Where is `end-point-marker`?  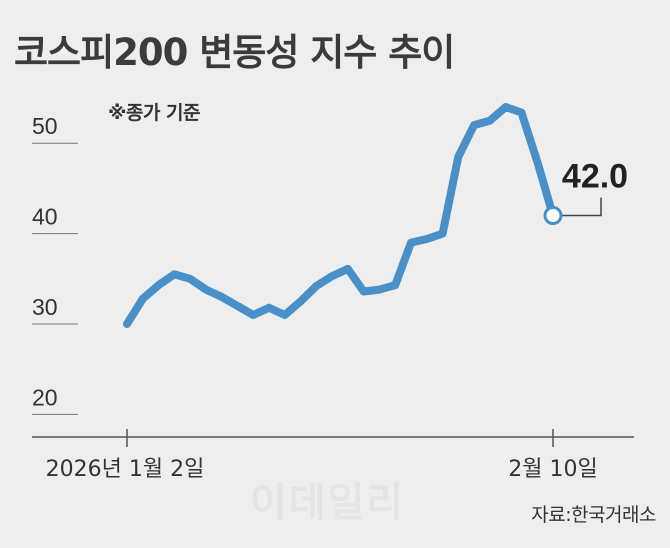 end-point-marker is located at coordinates (553, 216).